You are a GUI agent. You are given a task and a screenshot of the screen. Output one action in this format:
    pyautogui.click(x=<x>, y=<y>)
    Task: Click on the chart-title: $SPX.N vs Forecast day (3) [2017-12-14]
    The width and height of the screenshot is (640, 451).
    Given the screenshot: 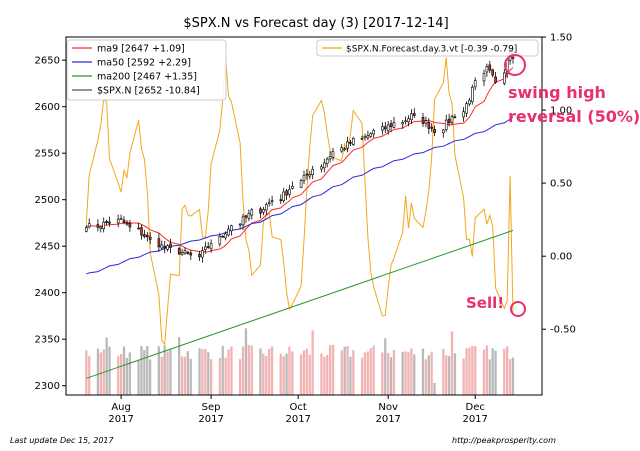 What is the action you would take?
    pyautogui.click(x=315, y=23)
    